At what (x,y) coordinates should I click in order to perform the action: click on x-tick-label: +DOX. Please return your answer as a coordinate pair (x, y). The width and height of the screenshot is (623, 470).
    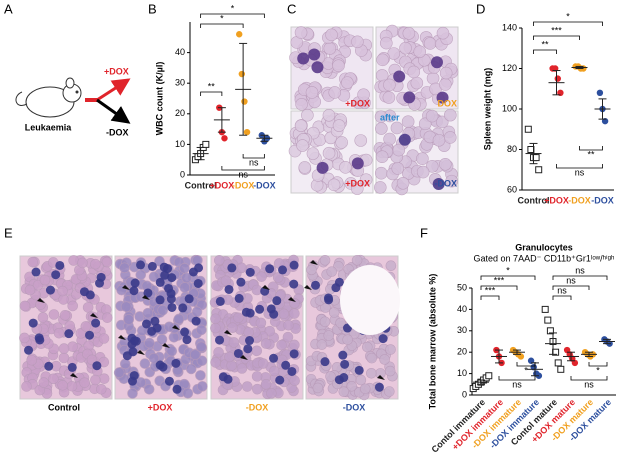
    Looking at the image, I should click on (556, 200).